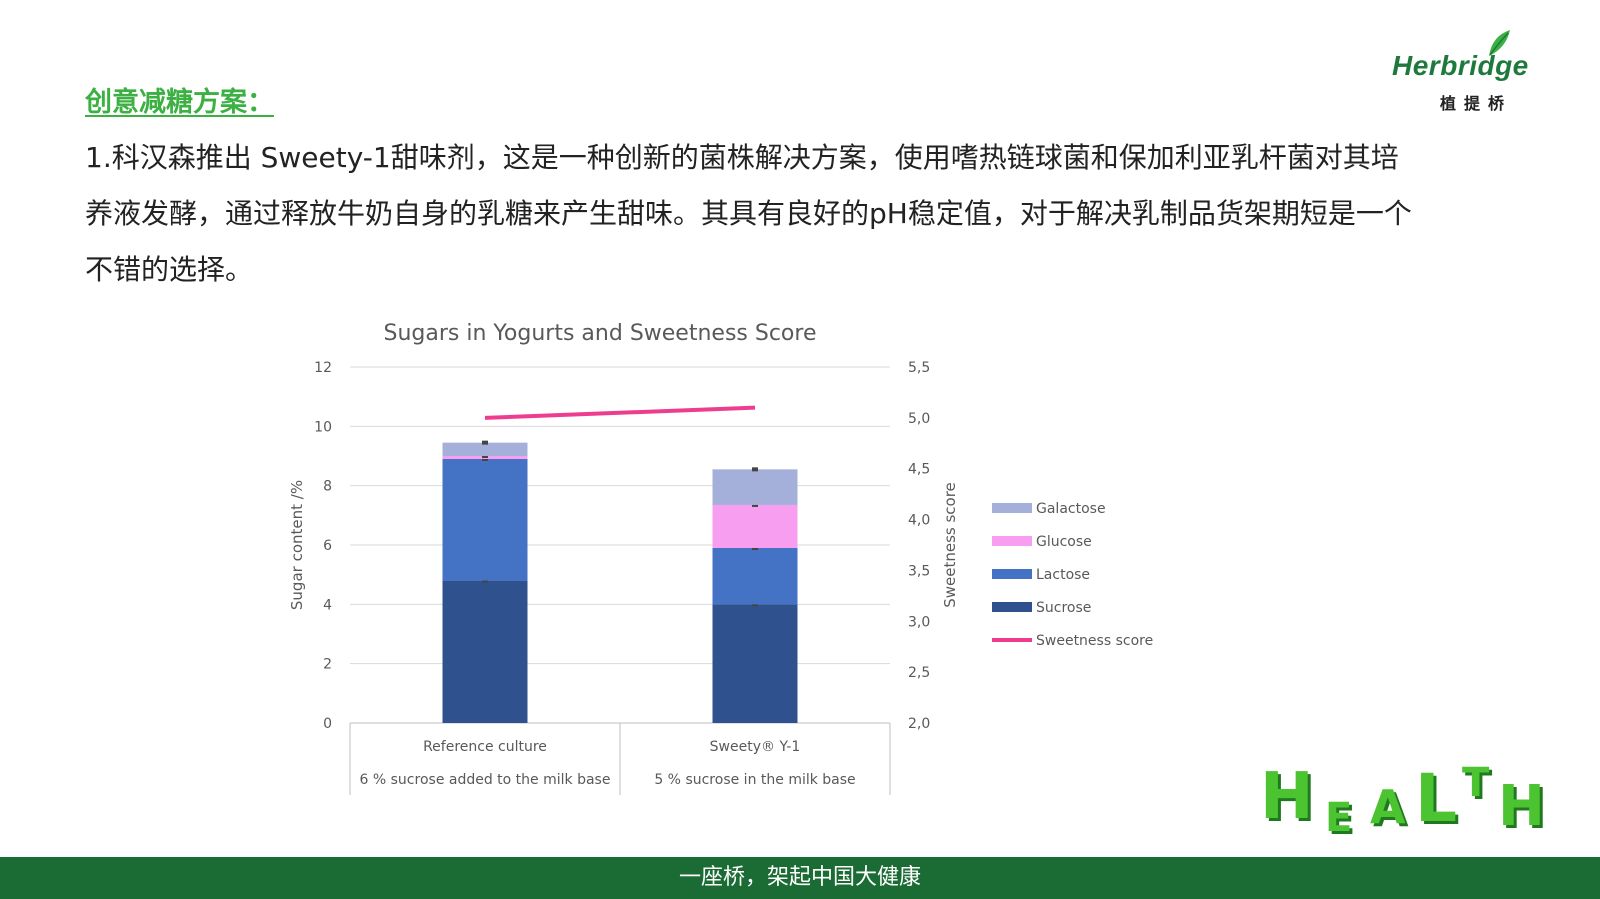 This screenshot has height=899, width=1600. What do you see at coordinates (919, 673) in the screenshot?
I see `y2-tick-label: 2,5` at bounding box center [919, 673].